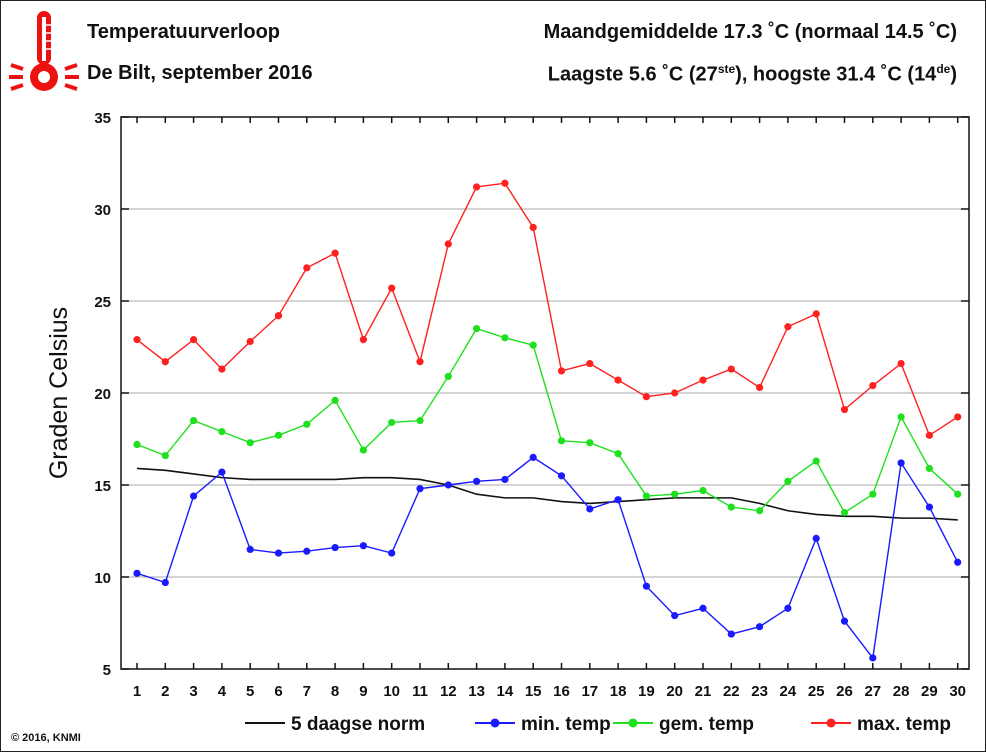 This screenshot has height=752, width=986. What do you see at coordinates (102, 394) in the screenshot?
I see `y-tick-label: 20` at bounding box center [102, 394].